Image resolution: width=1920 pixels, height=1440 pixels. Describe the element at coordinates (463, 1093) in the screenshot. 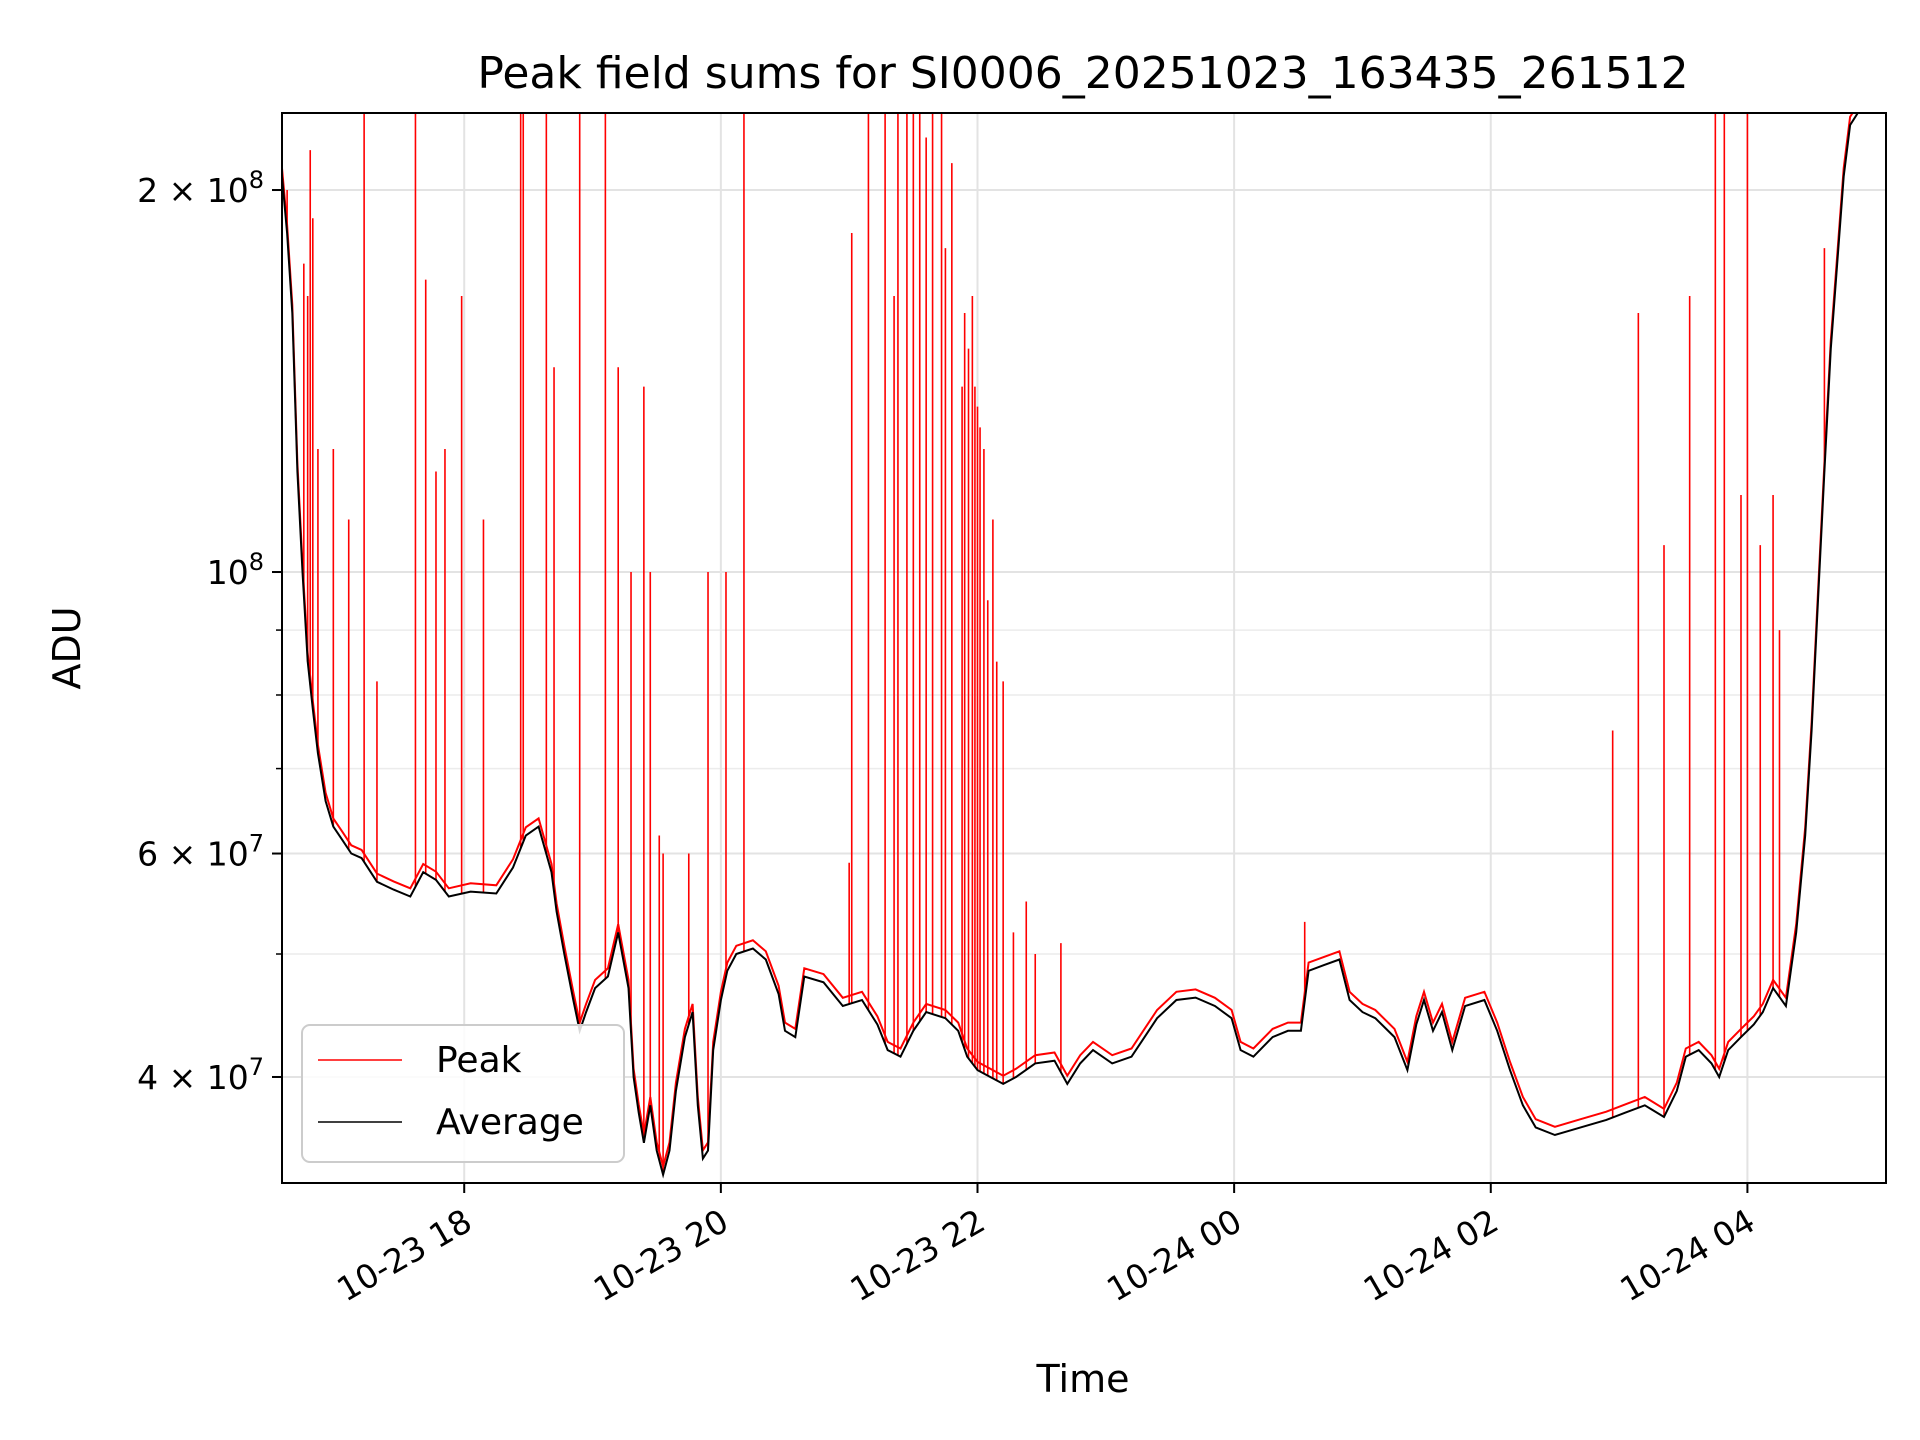

I see `legend: Peak Average` at that location.